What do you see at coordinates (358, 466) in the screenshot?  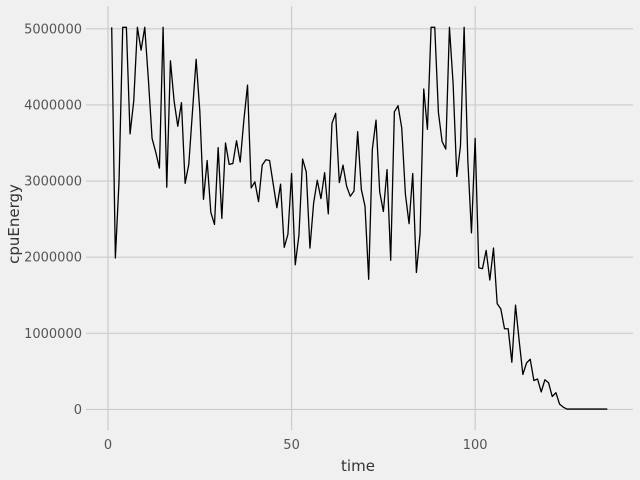 I see `x-axis-label: time` at bounding box center [358, 466].